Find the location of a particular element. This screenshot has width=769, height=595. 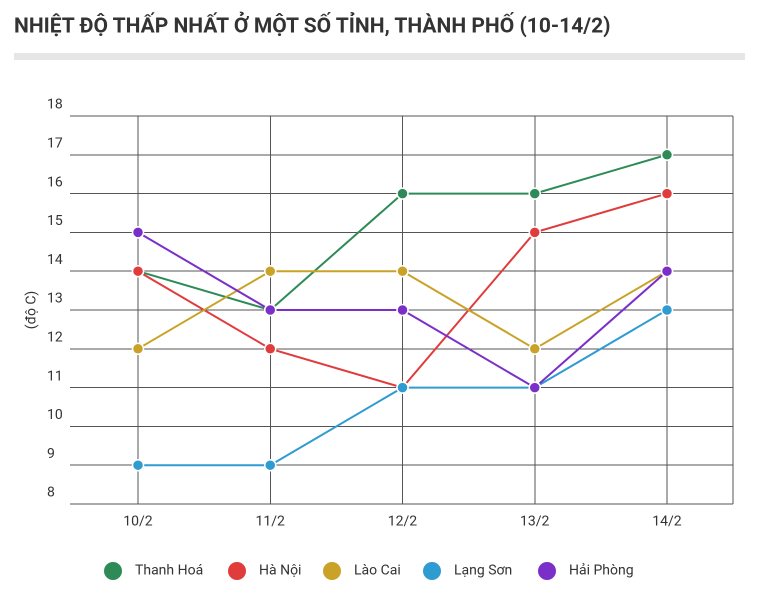

y-tick-label: 10 is located at coordinates (55, 415).